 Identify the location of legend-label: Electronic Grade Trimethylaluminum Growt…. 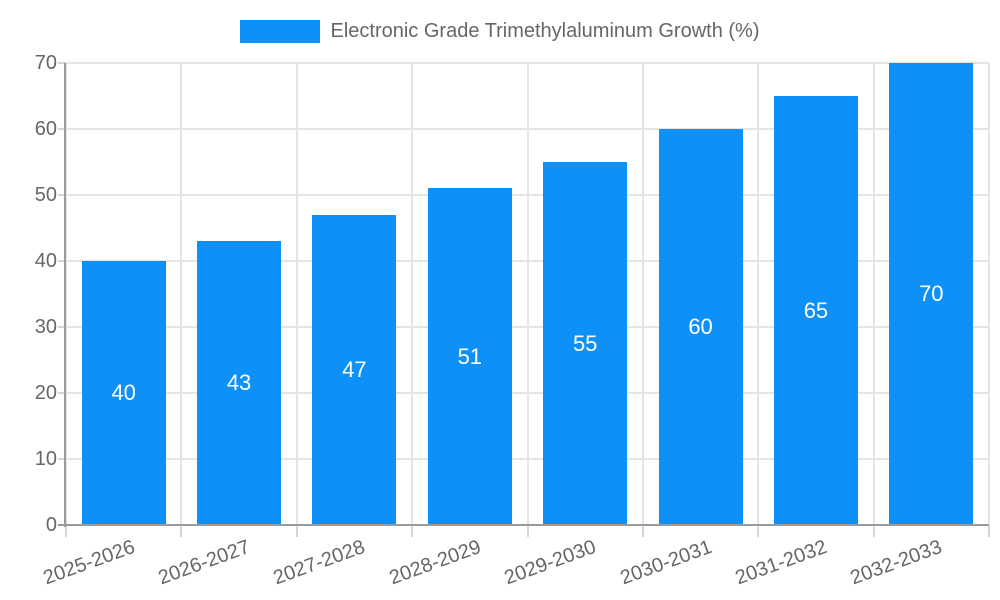
(545, 30).